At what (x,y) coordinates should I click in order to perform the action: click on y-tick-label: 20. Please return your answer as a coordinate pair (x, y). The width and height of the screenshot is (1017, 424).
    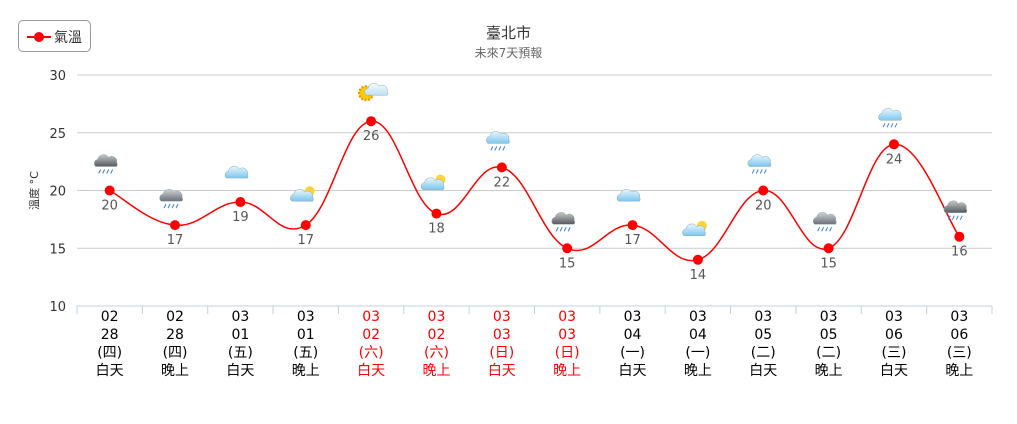
    Looking at the image, I should click on (57, 192).